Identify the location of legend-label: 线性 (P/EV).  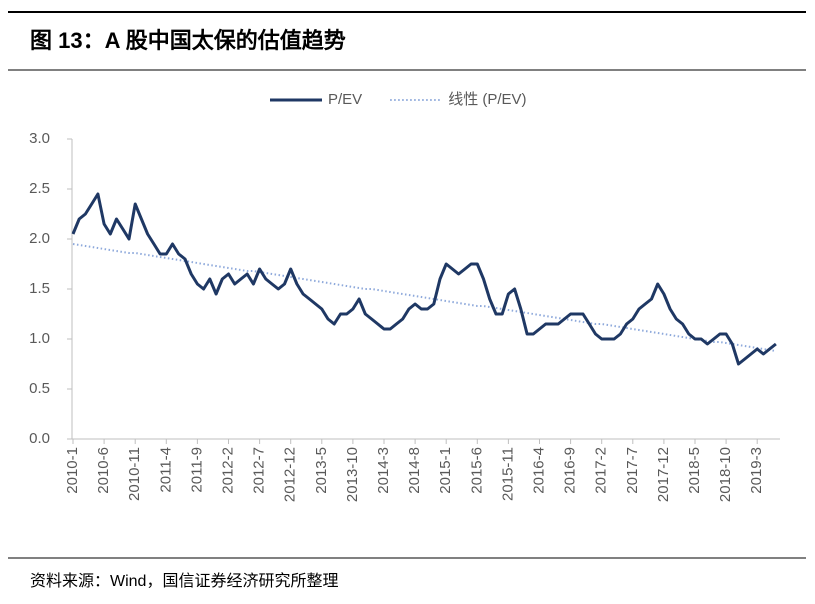
(487, 99).